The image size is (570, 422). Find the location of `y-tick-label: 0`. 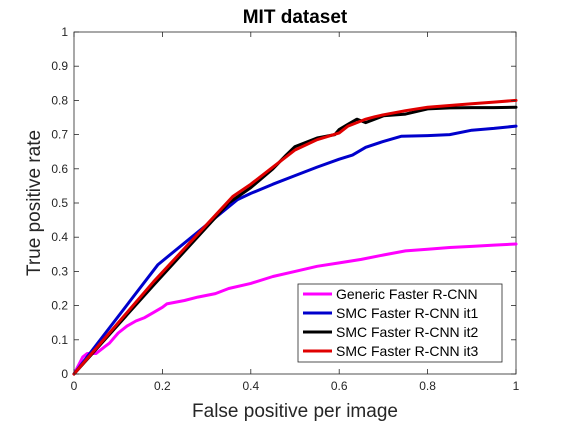

y-tick-label: 0 is located at coordinates (64, 374).